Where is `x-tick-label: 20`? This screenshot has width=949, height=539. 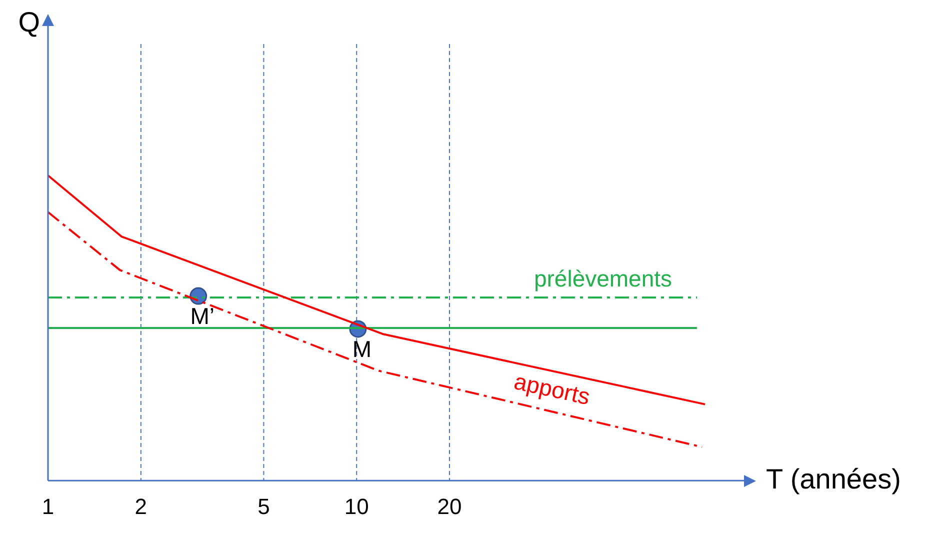 x-tick-label: 20 is located at coordinates (449, 506).